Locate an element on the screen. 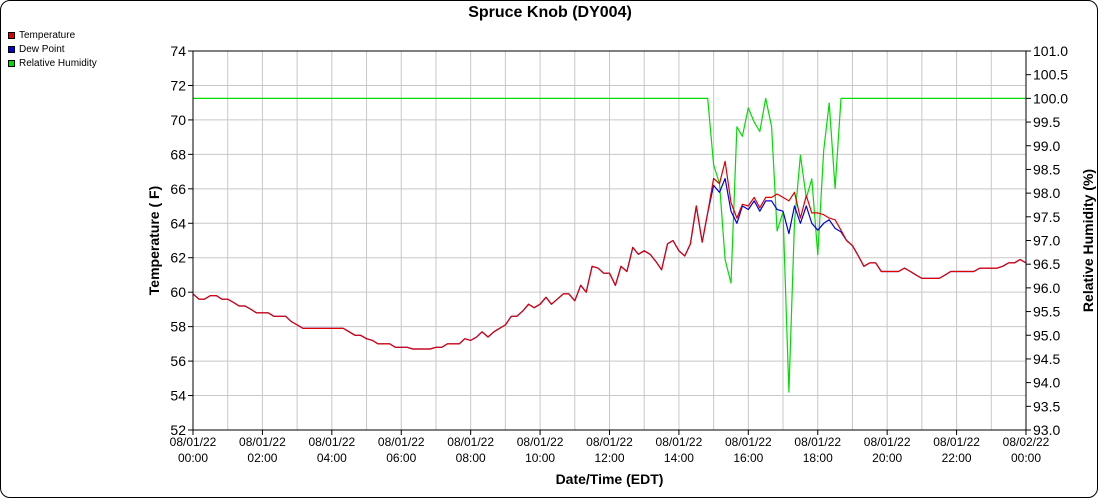  legend-item-relative-humidity: Relative Humidity is located at coordinates (52, 63).